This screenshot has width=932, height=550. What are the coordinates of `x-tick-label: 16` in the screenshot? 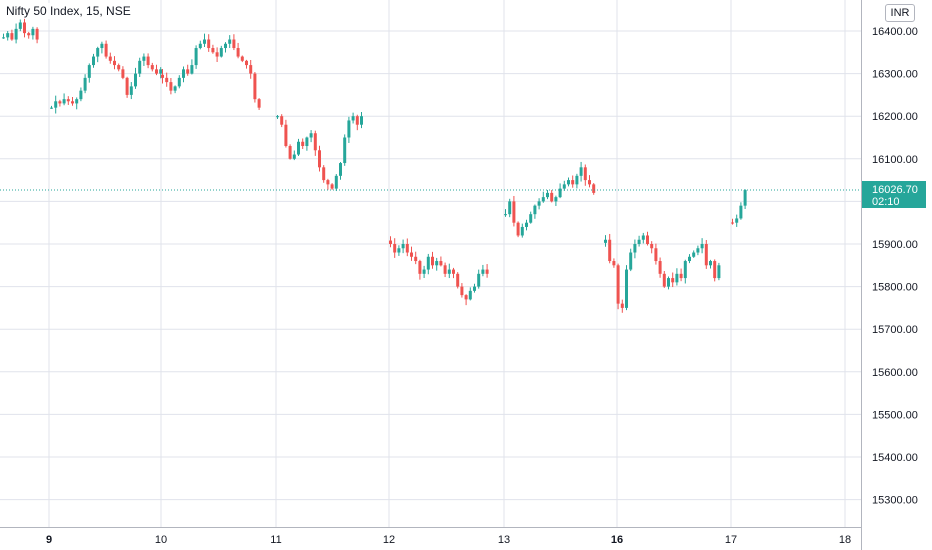 It's located at (617, 540).